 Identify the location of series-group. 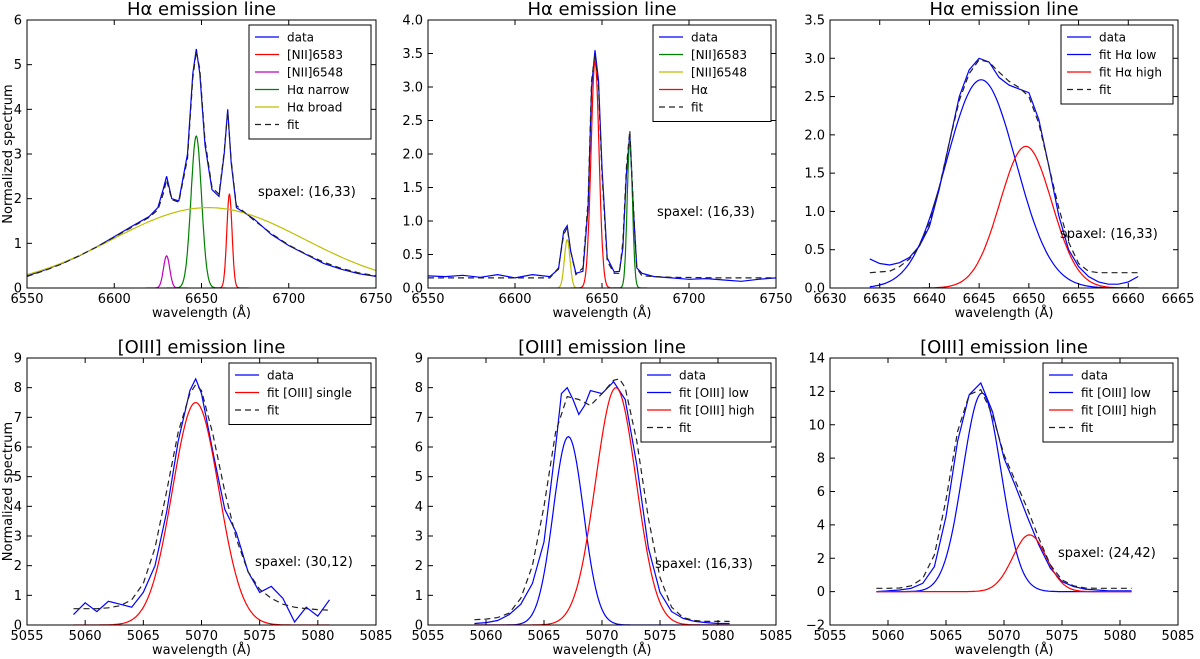
(602, 501).